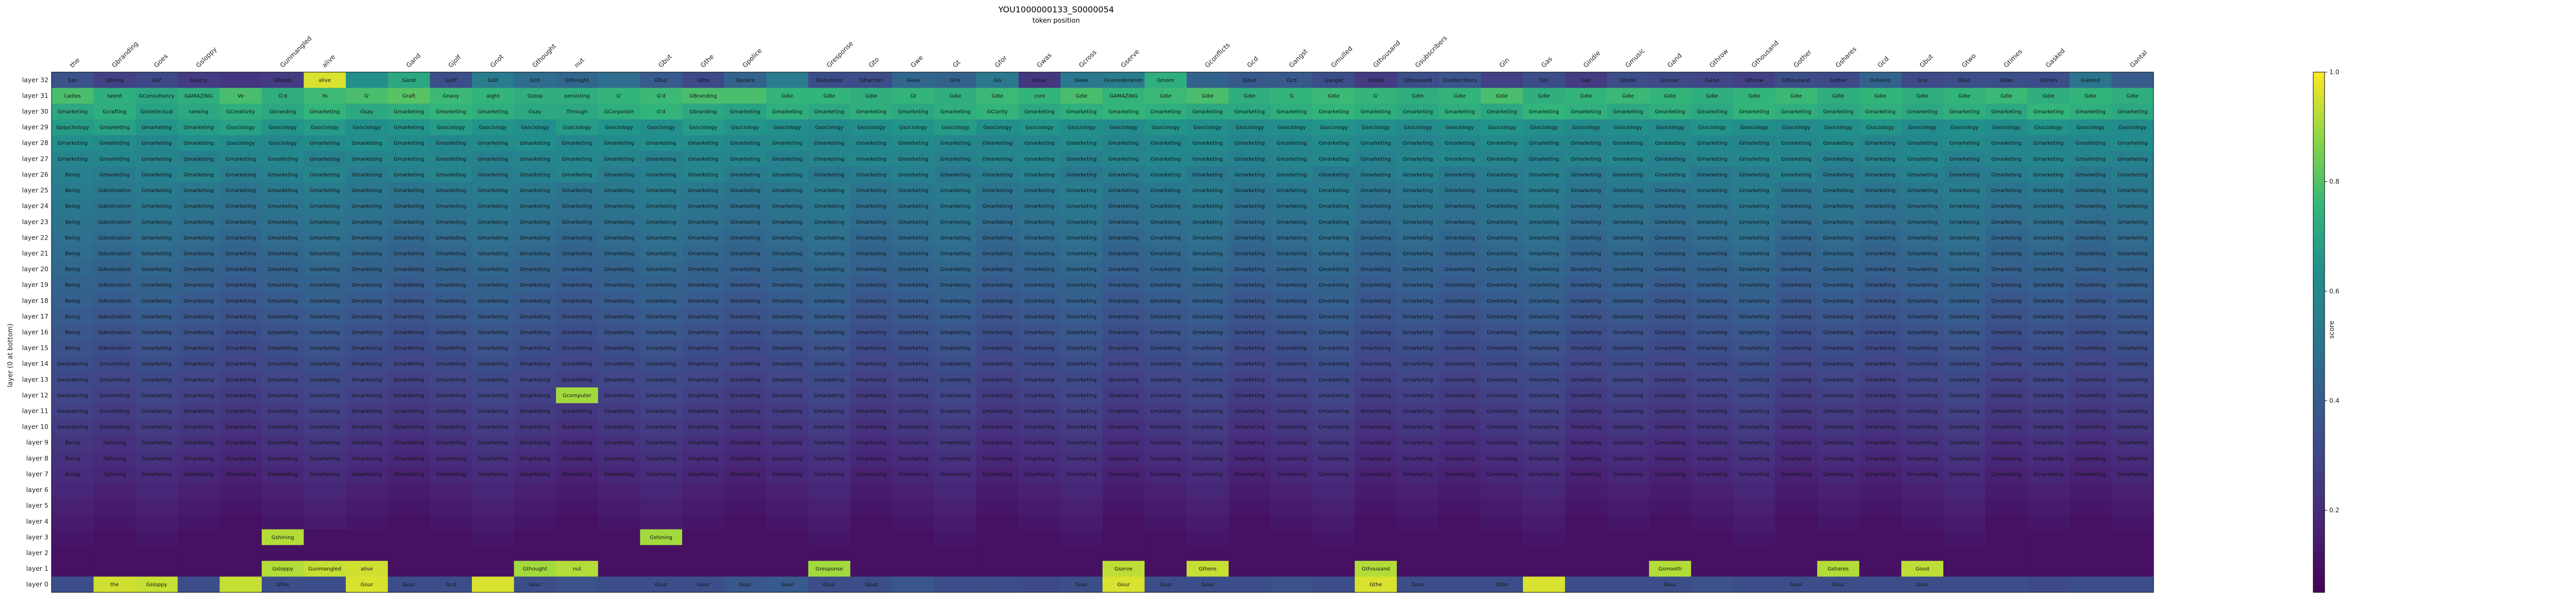  I want to click on cell-label: Gthe, so click(703, 80).